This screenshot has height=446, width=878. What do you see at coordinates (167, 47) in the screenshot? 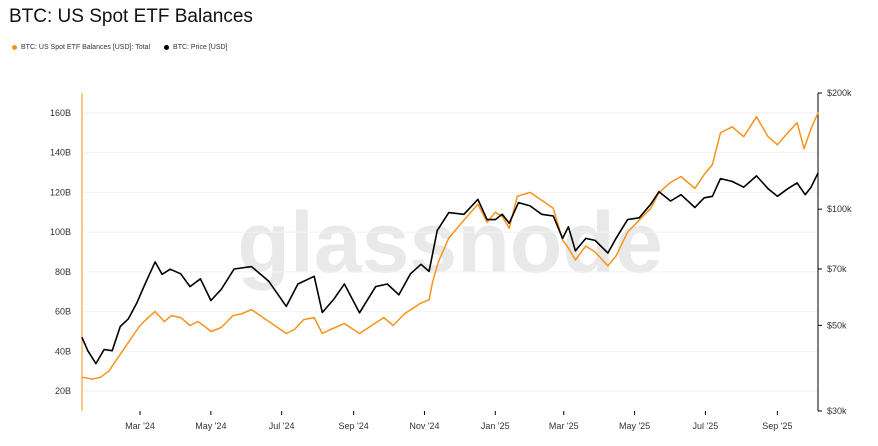
I see `legend-swatch-btc-price` at bounding box center [167, 47].